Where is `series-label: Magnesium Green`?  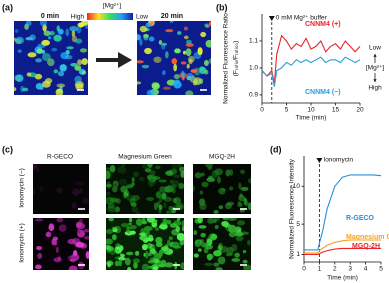
series-label: Magnesium Green is located at coordinates (367, 237).